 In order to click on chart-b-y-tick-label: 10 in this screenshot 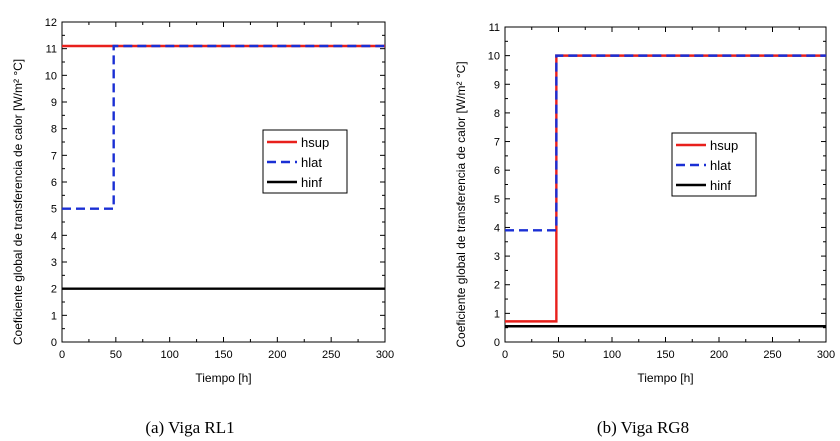, I will do `click(494, 57)`.